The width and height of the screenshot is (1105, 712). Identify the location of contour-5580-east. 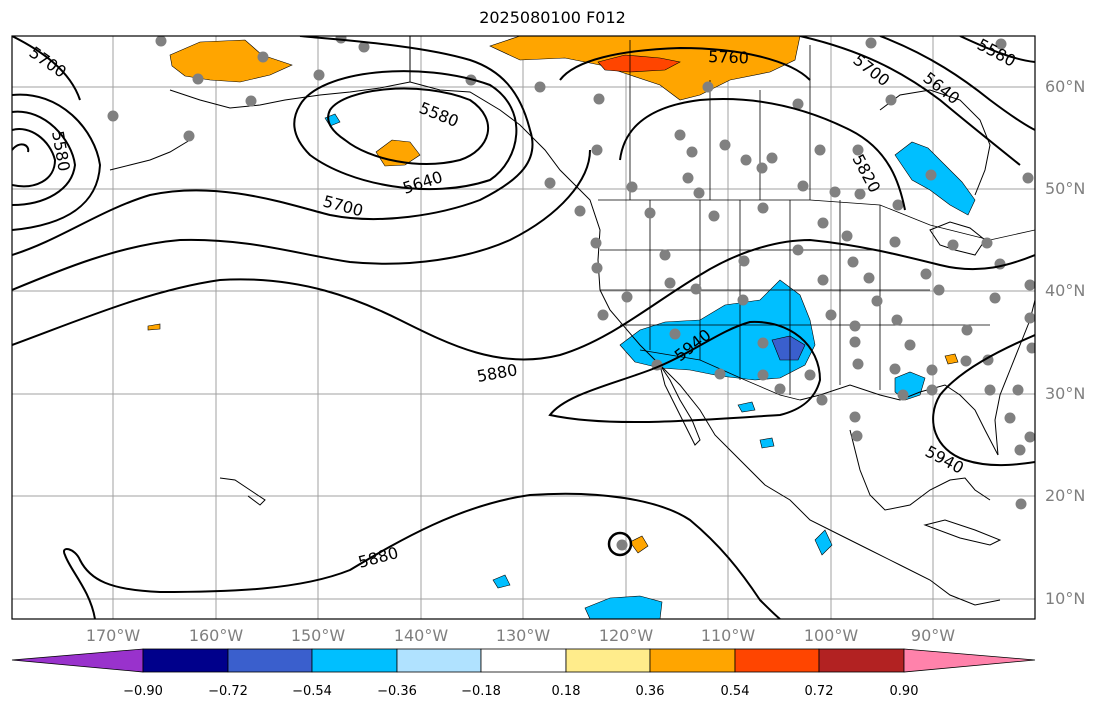
(997, 49).